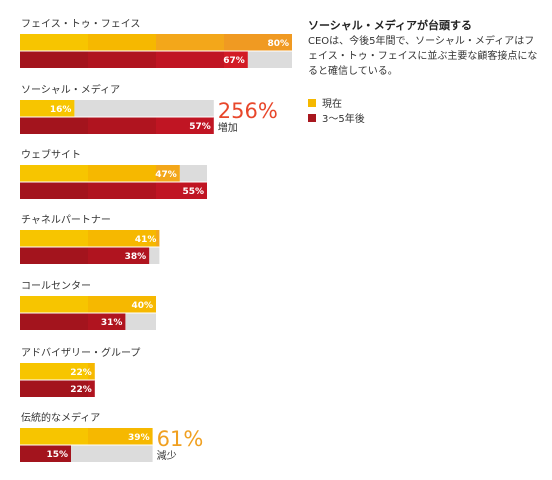  What do you see at coordinates (180, 439) in the screenshot?
I see `annotation-value-1: 61%` at bounding box center [180, 439].